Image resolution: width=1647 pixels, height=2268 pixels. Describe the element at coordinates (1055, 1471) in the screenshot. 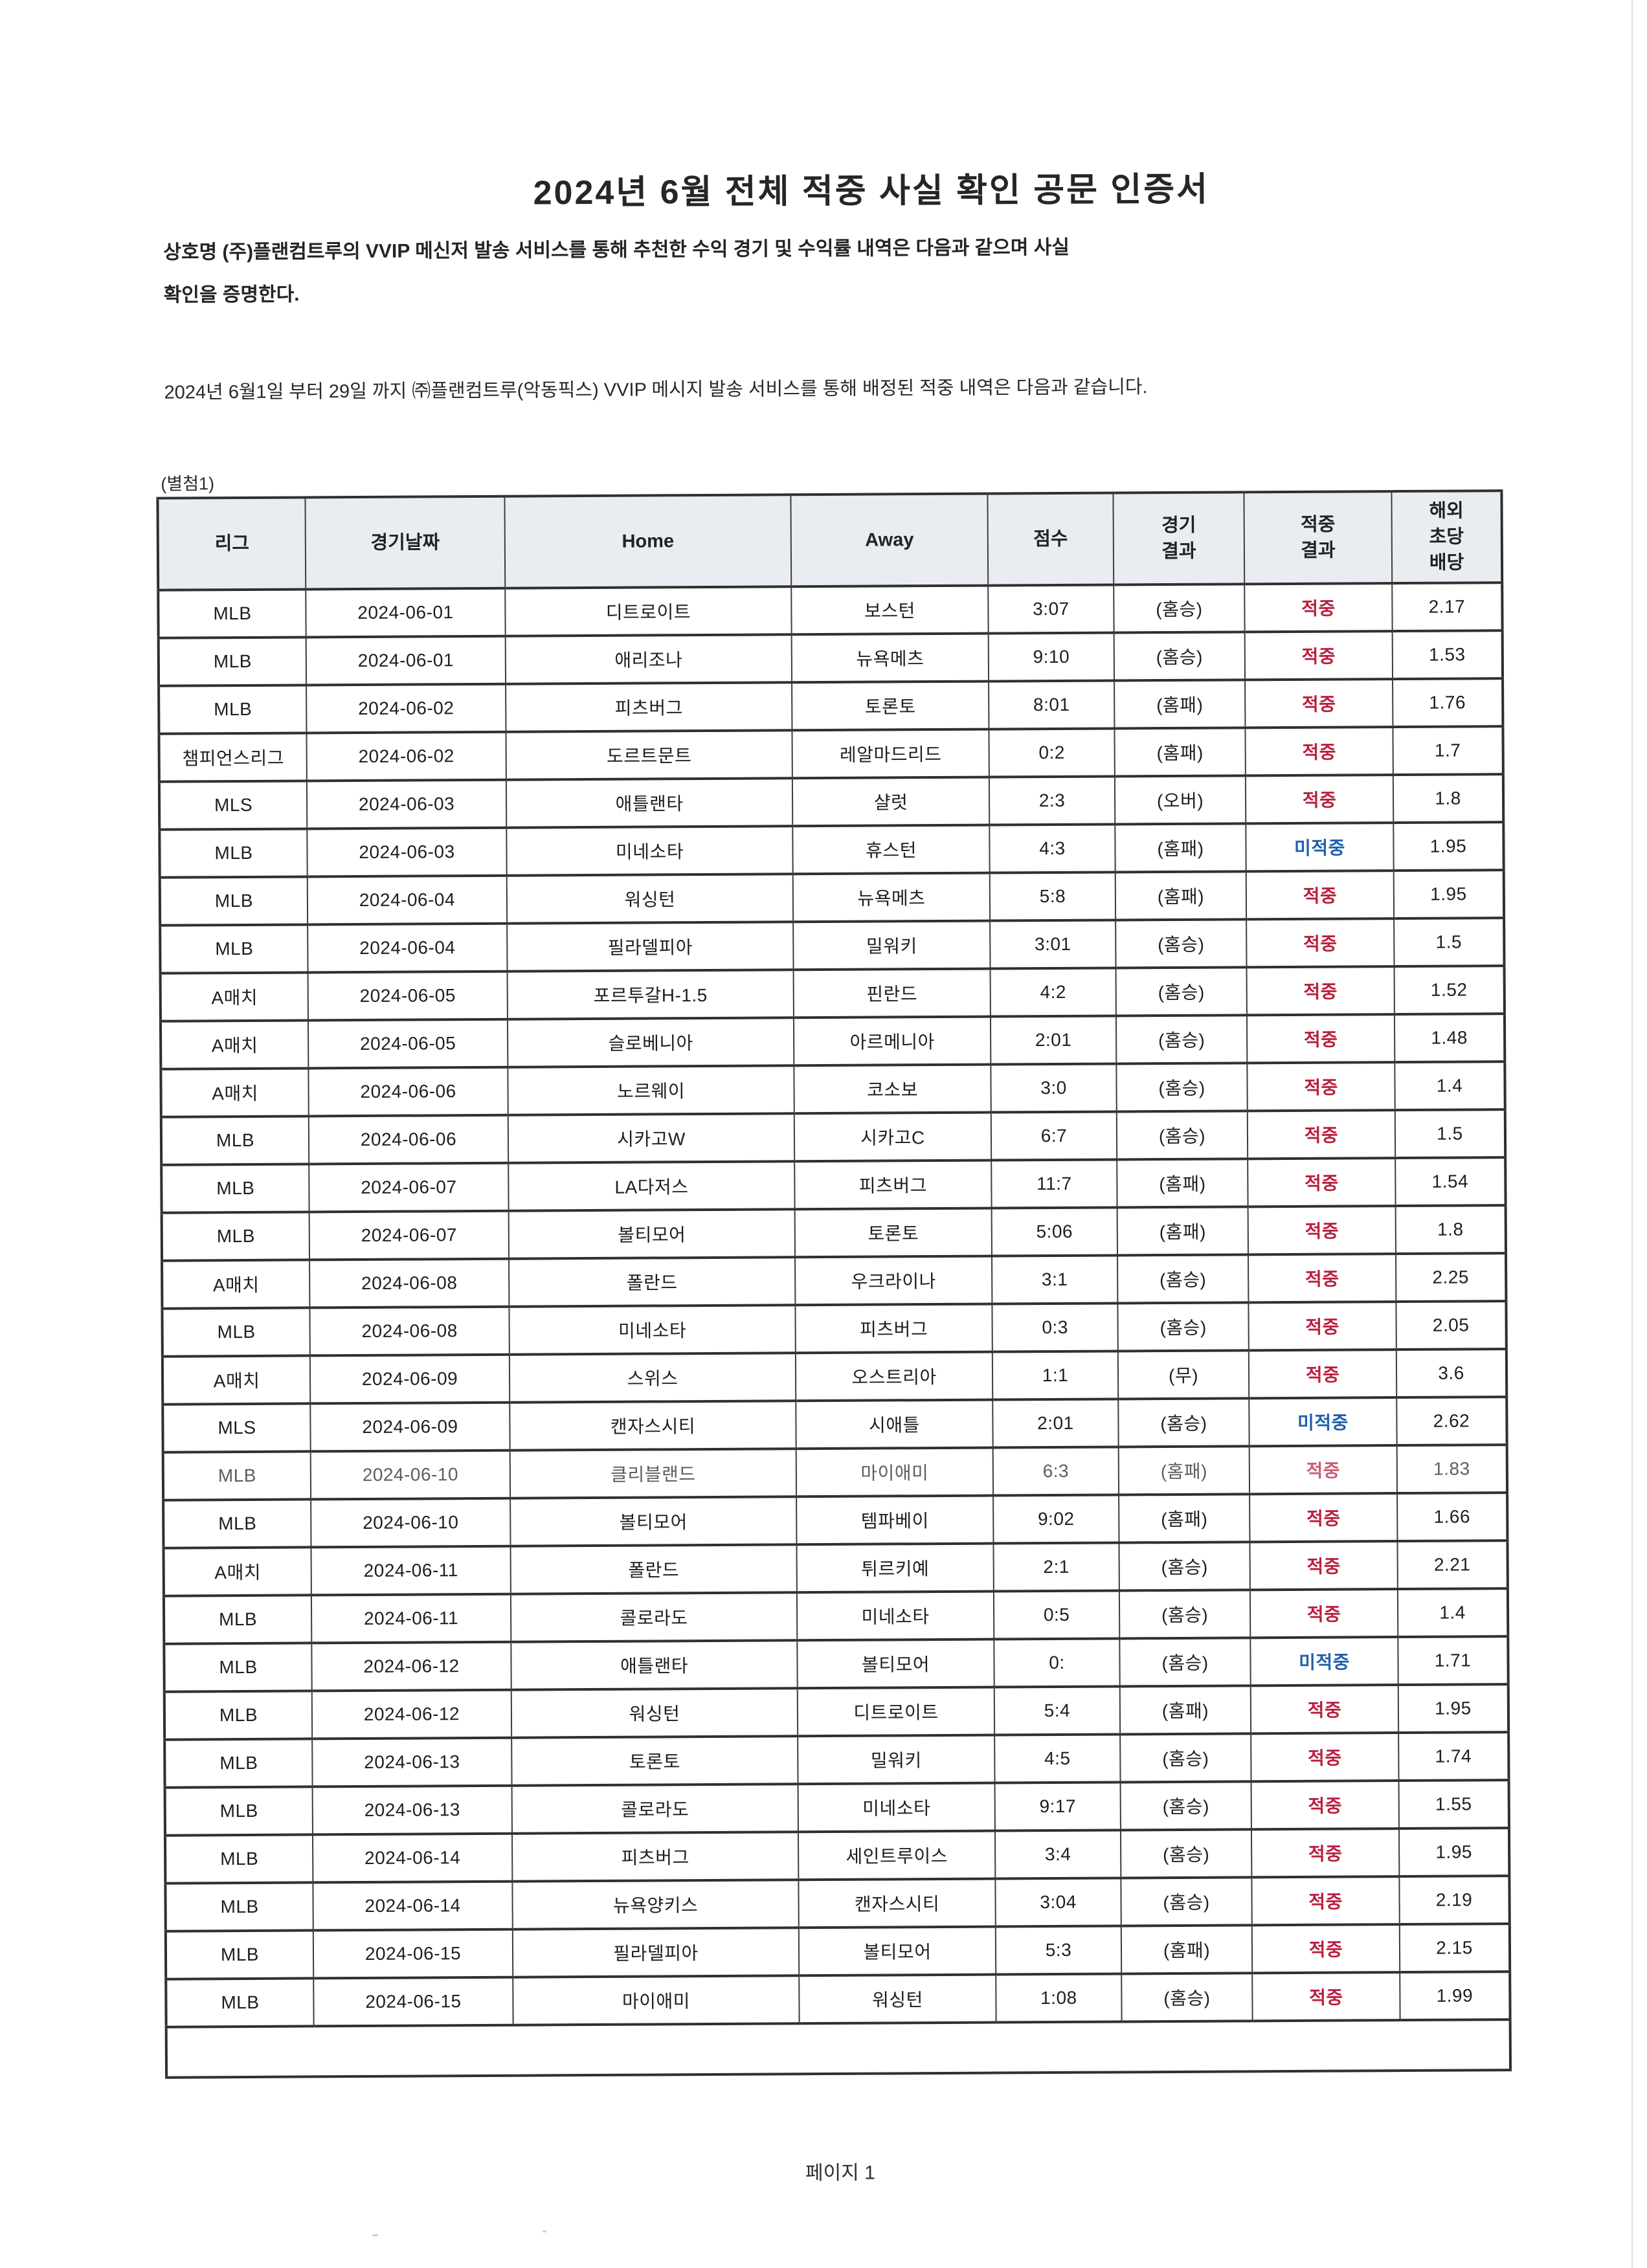

I see `cell-score: 6:3` at that location.